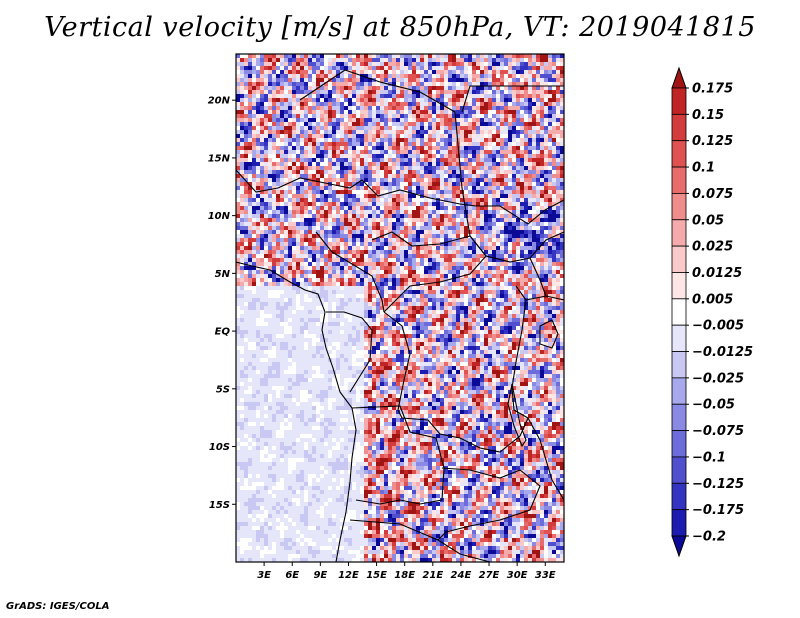  Describe the element at coordinates (381, 129) in the screenshot. I see `border-libya-chad` at that location.